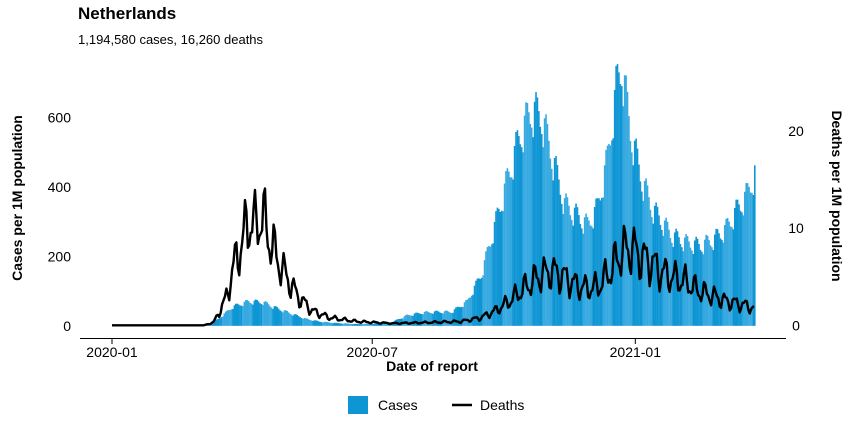  What do you see at coordinates (373, 352) in the screenshot?
I see `x-tick-label: 2020-07` at bounding box center [373, 352].